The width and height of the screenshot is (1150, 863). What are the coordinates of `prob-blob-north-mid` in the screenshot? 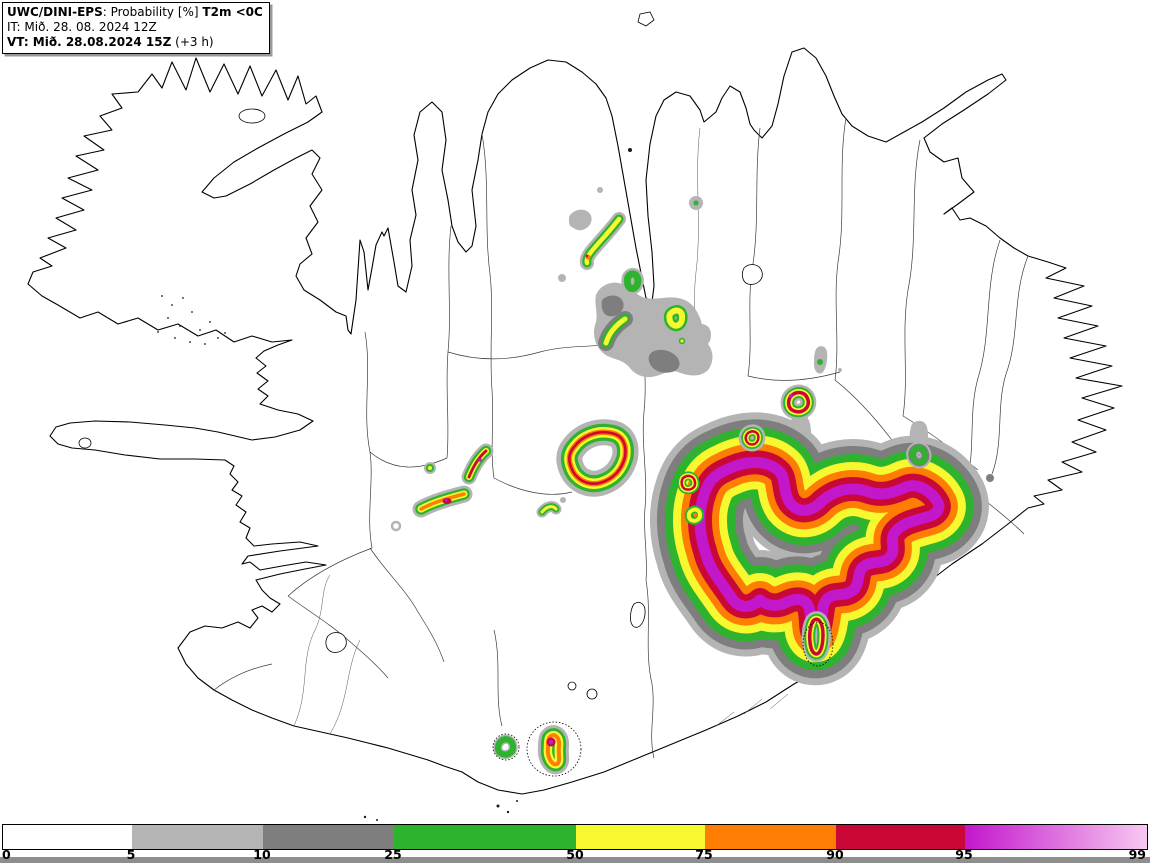 It's located at (632, 281).